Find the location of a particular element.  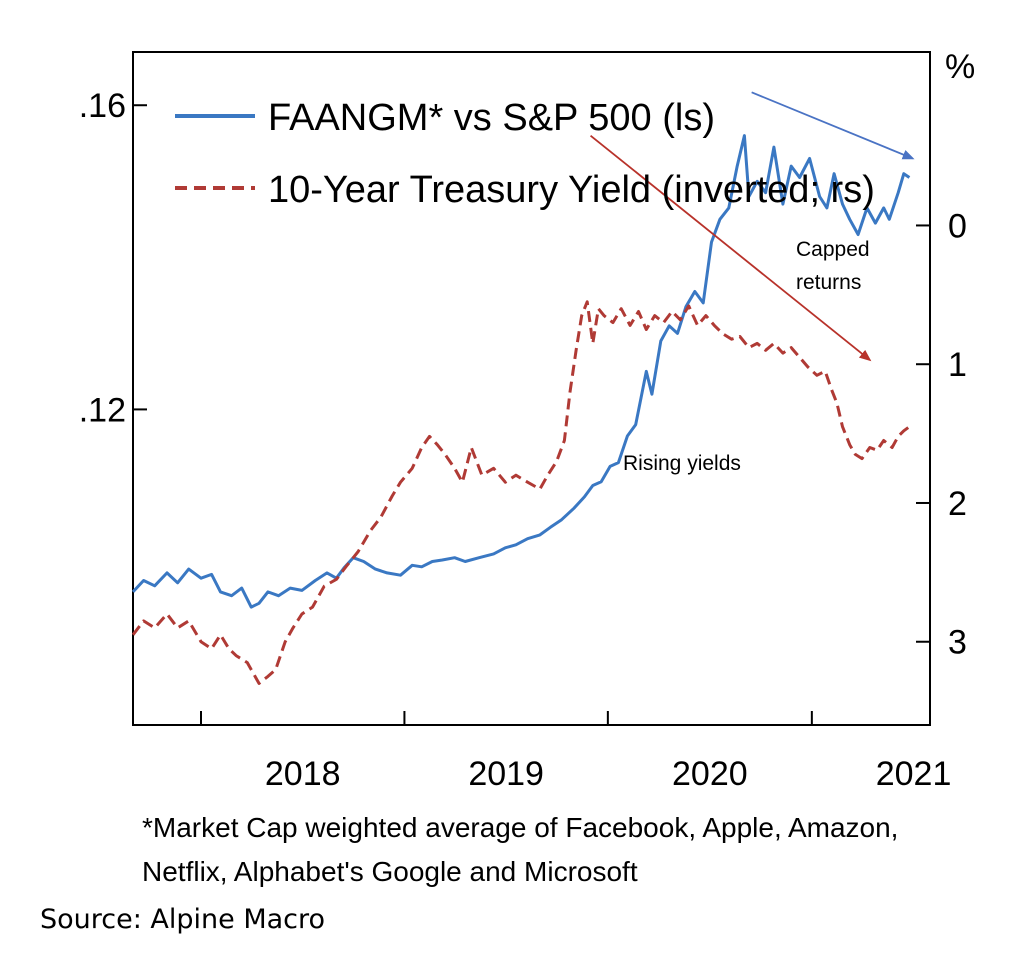

left-y-axis: .16 .12 is located at coordinates (113, 258).